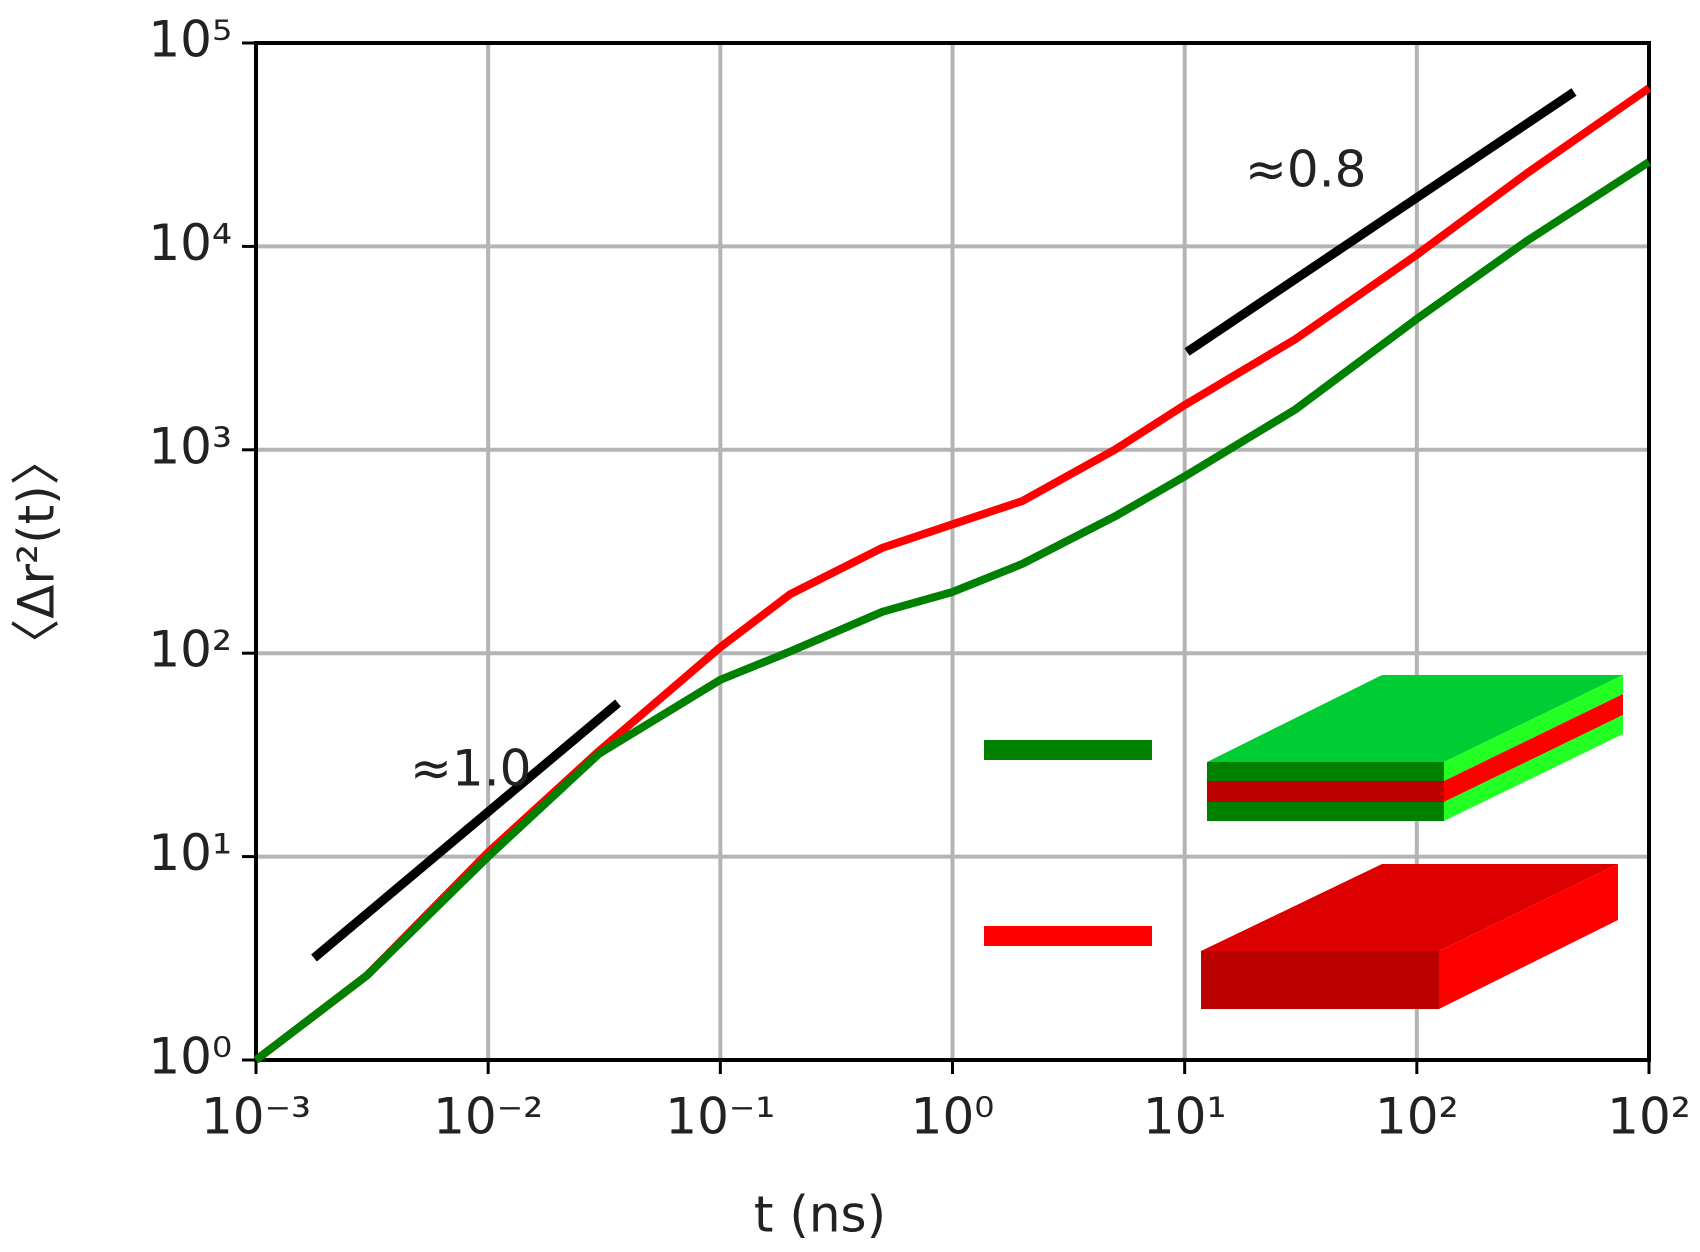 The height and width of the screenshot is (1252, 1700). What do you see at coordinates (256, 1117) in the screenshot?
I see `x-tick-label: 10⁻³` at bounding box center [256, 1117].